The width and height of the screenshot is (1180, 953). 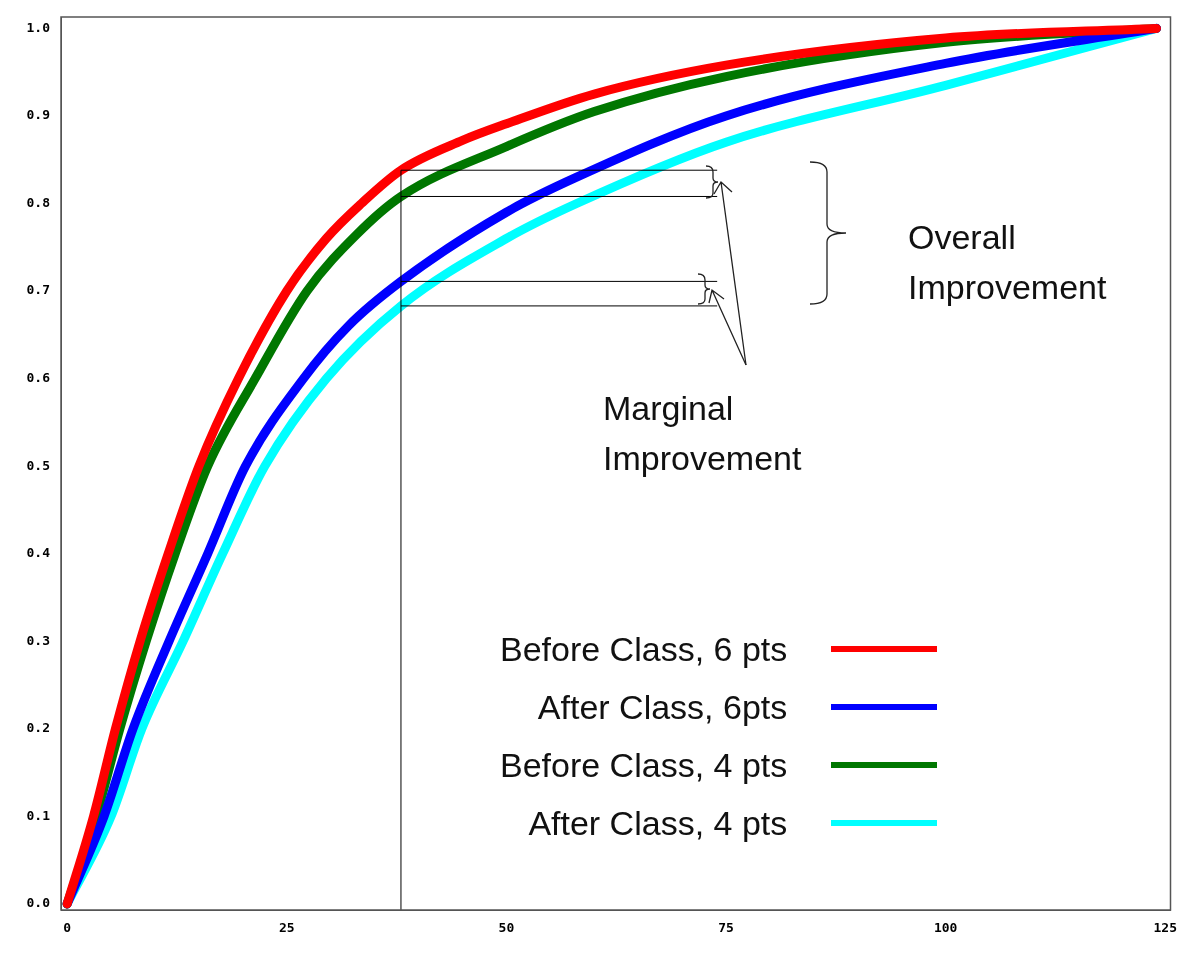 I want to click on y-tick-label: 0.8, so click(x=38, y=202).